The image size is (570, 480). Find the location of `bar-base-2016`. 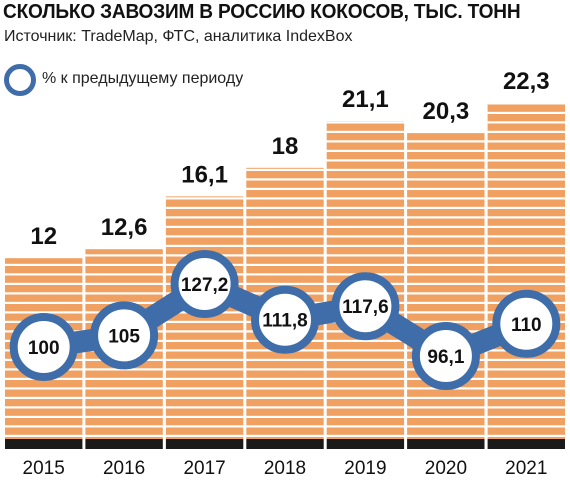

bar-base-2016 is located at coordinates (124, 444).